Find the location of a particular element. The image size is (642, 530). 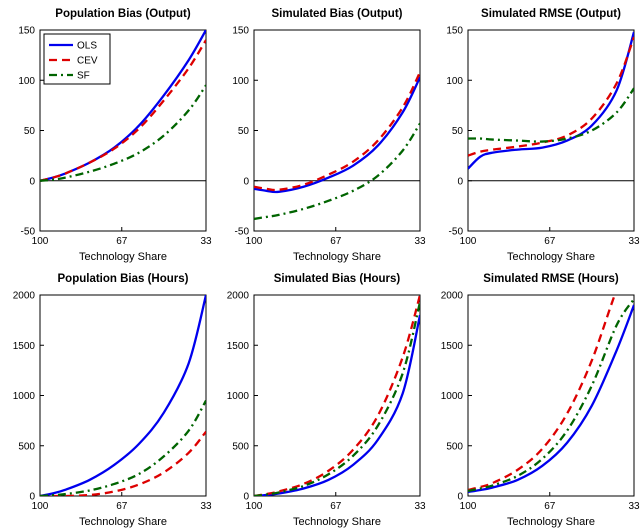

simulated-rmse-output-chart: -50 0 50 100 150 100 67 33 is located at coordinates (543, 136).